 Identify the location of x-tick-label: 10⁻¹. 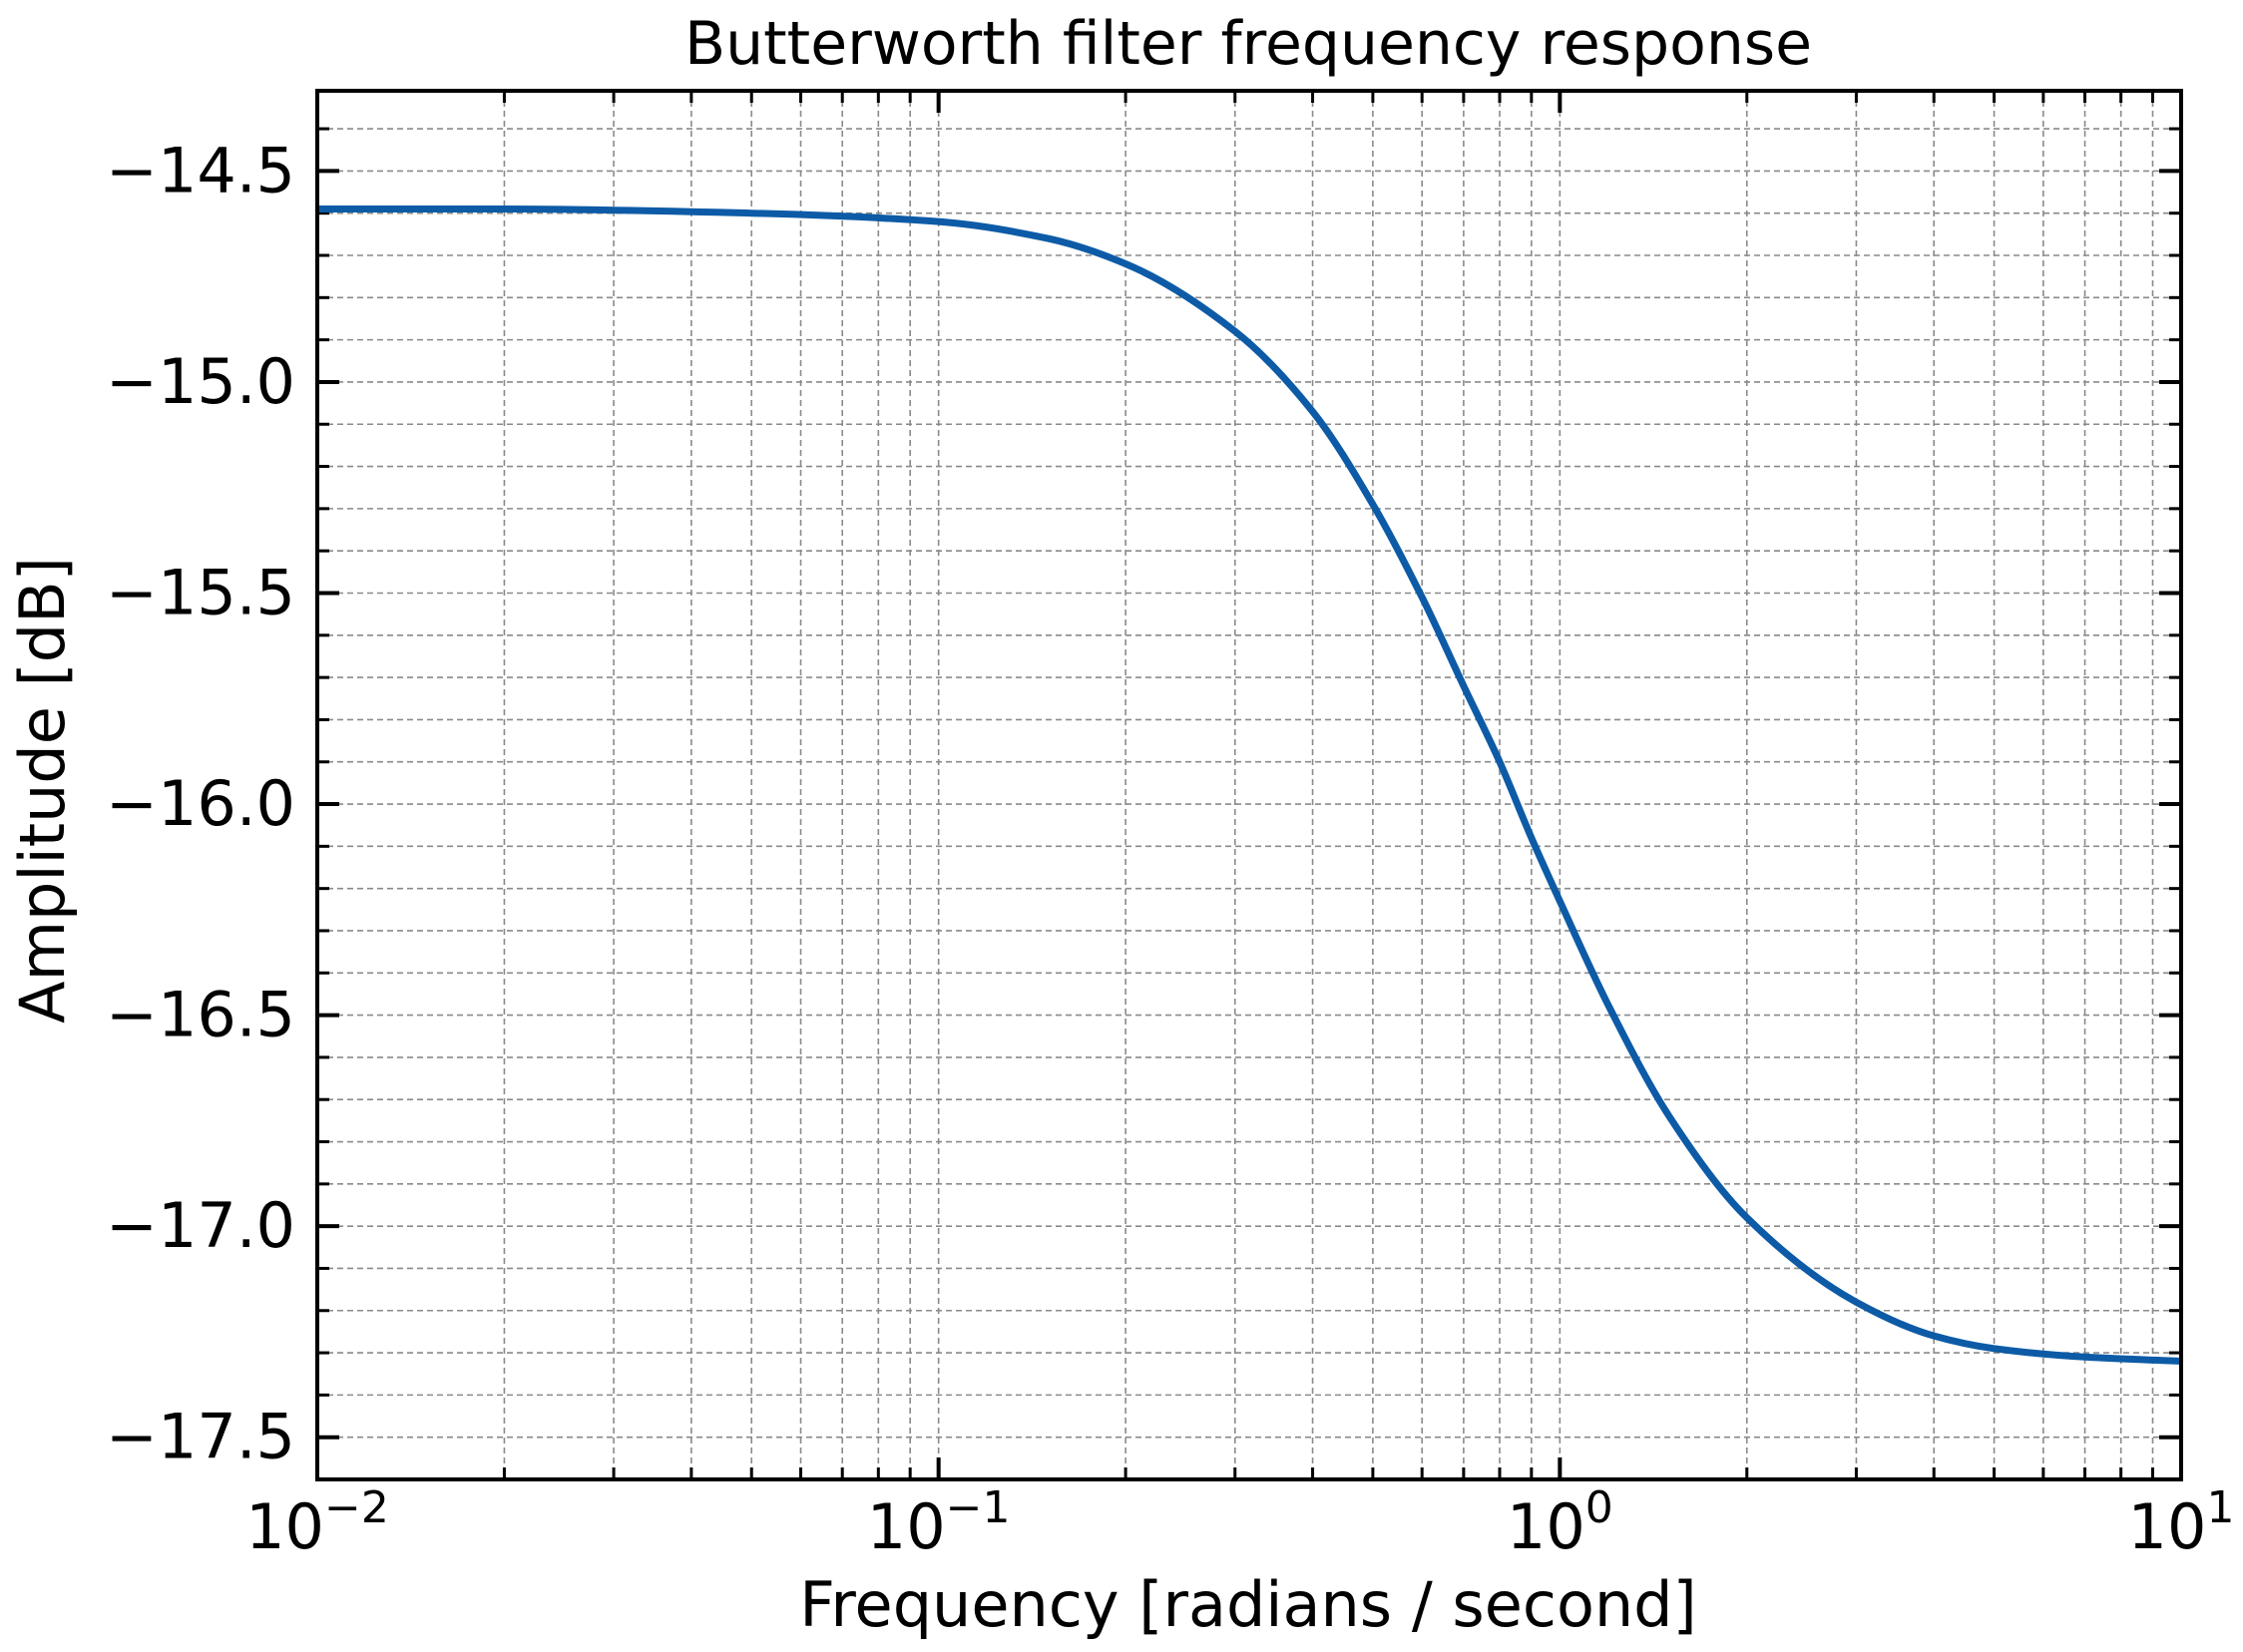
(939, 1522).